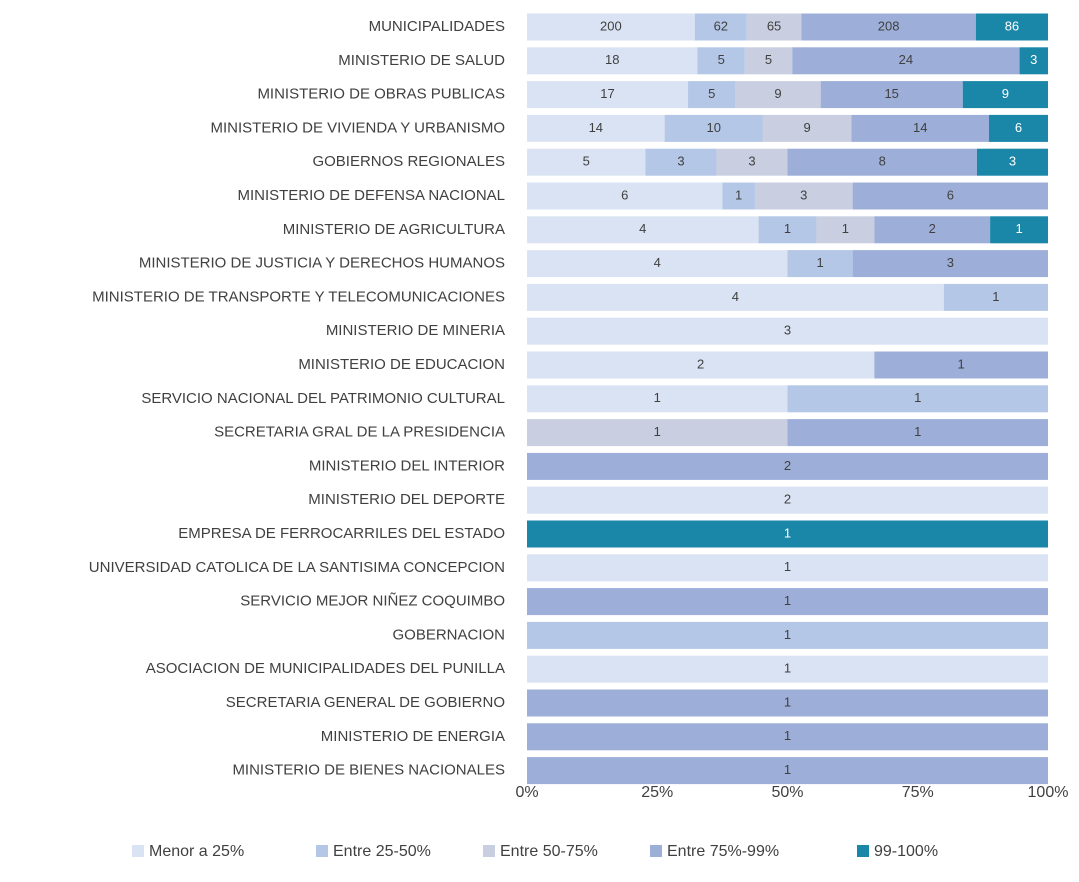  What do you see at coordinates (381, 94) in the screenshot?
I see `category-label: MINISTERIO DE OBRAS PUBLICAS` at bounding box center [381, 94].